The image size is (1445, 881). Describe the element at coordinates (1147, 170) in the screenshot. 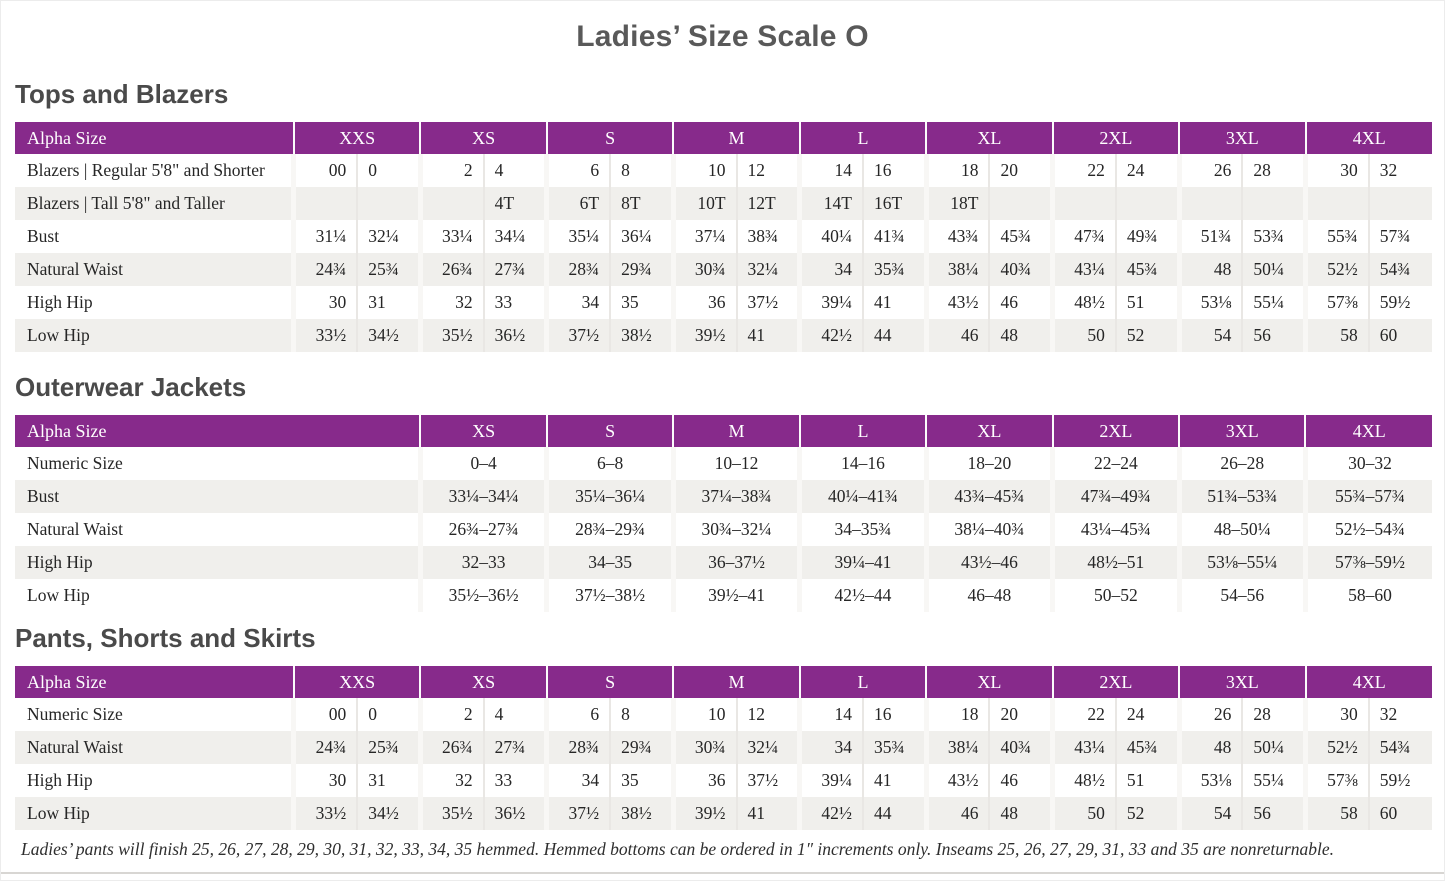

I see `table-cell: 24` at that location.